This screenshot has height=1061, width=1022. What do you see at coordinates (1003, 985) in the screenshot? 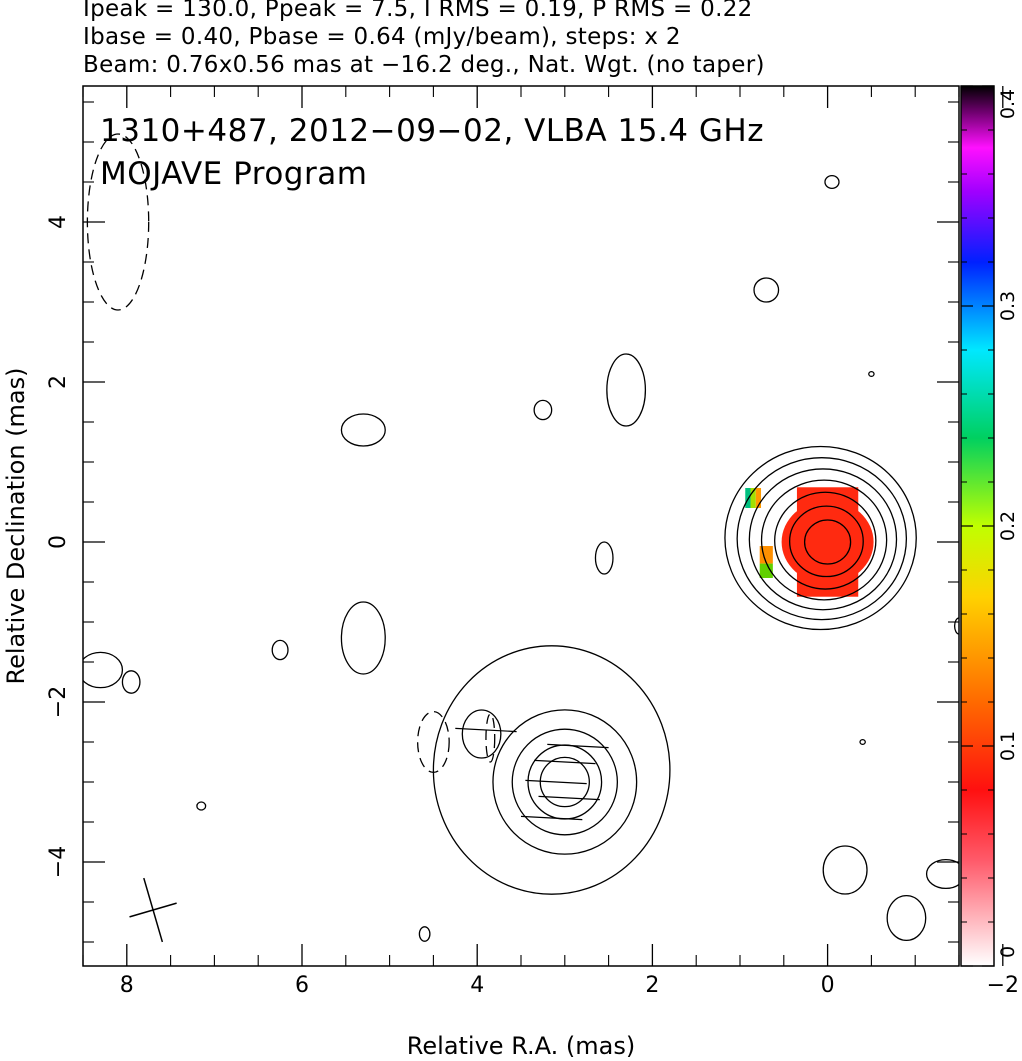
I see `x-tick-label: −2` at bounding box center [1003, 985].